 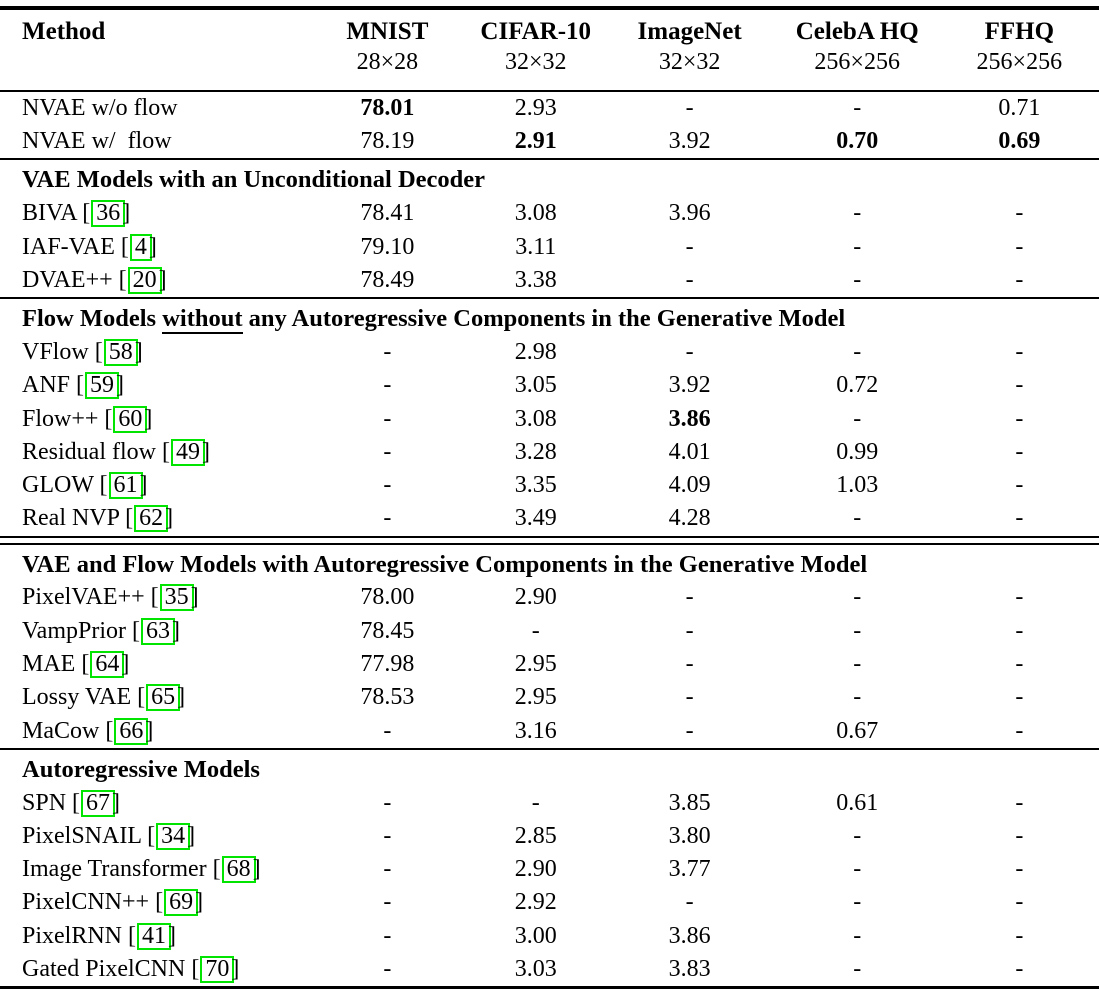 I want to click on method-name: Lossy VAE, so click(x=77, y=697).